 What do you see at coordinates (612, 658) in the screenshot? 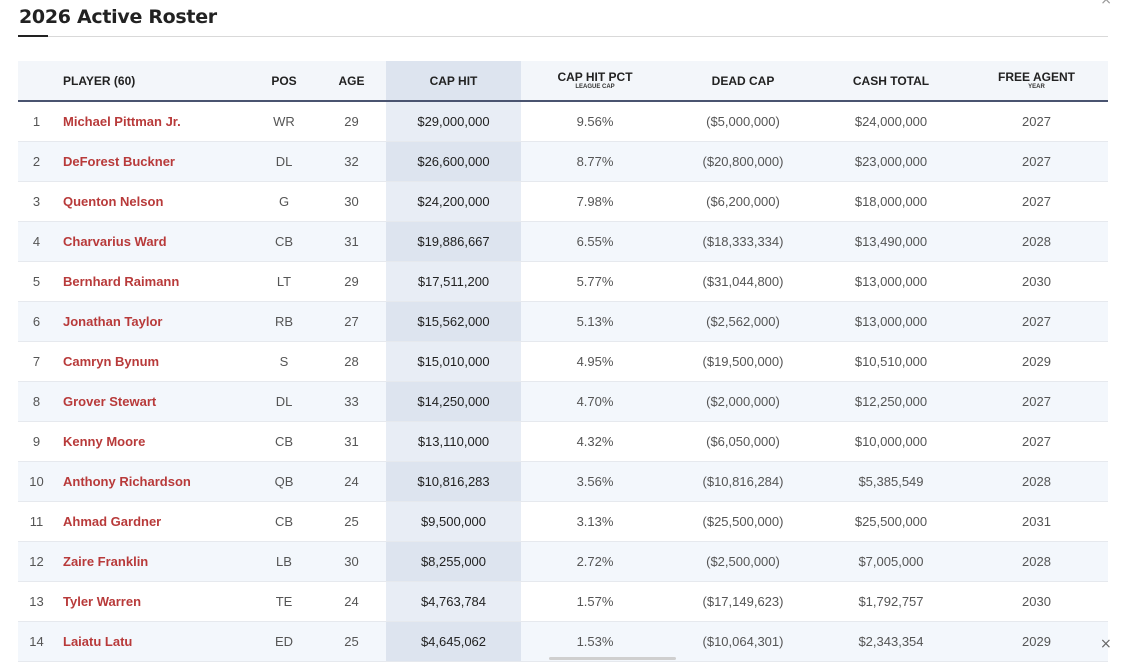
I see `horizontal-scrollbar` at bounding box center [612, 658].